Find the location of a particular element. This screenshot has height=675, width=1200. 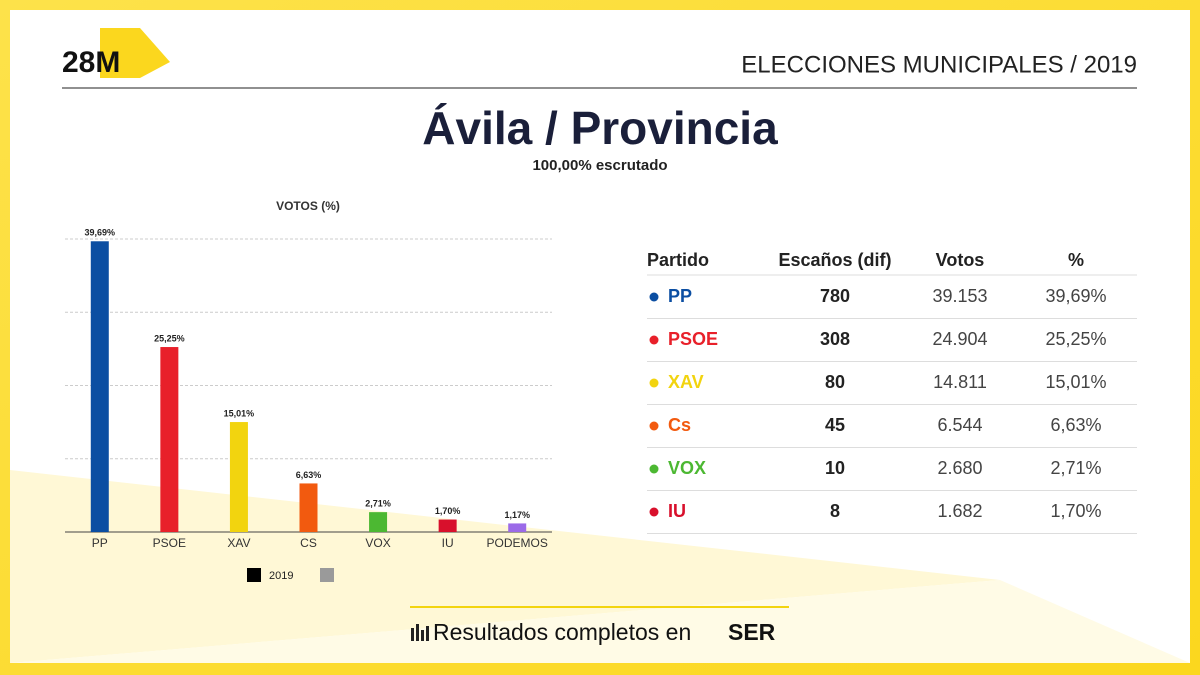

percent: 39,69% is located at coordinates (1075, 296).